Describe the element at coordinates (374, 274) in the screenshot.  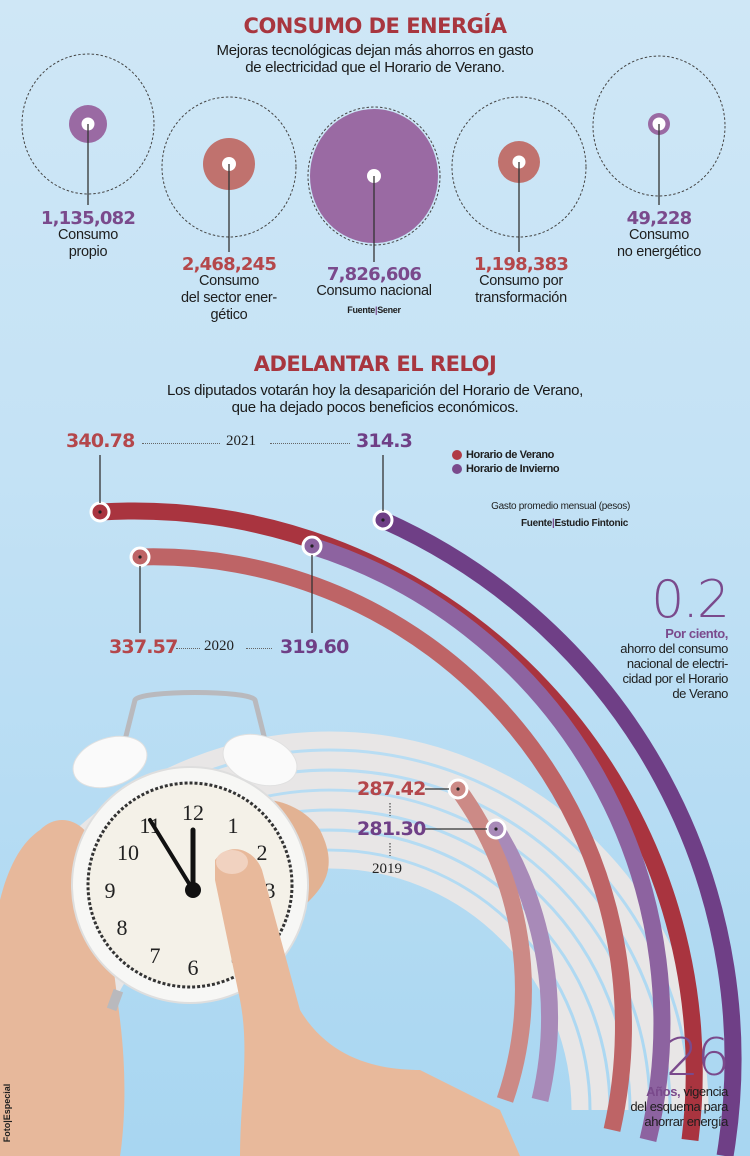
I see `bubble-value: 7,826,606` at that location.